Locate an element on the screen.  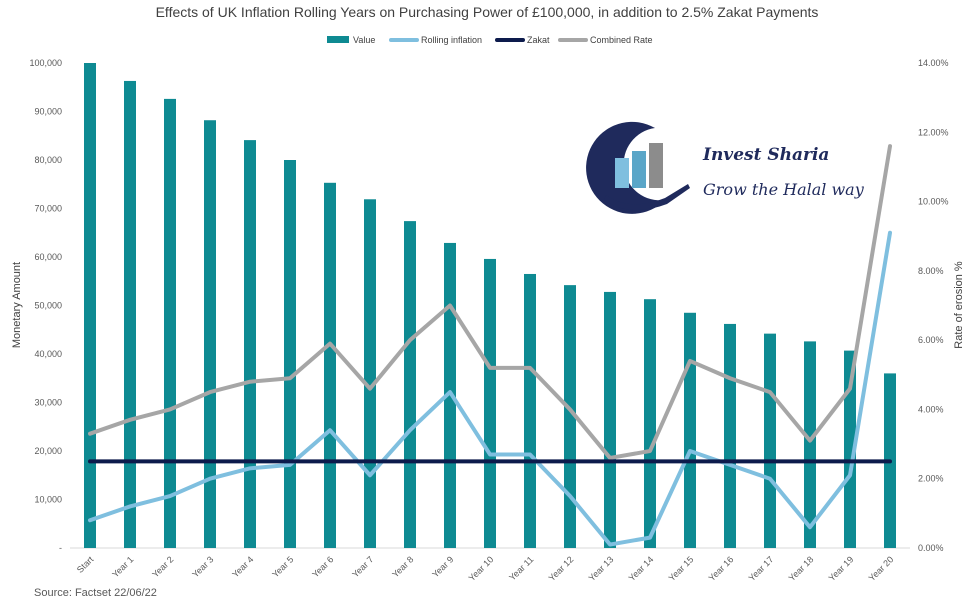
x-tick-label: Year 12 is located at coordinates (561, 568).